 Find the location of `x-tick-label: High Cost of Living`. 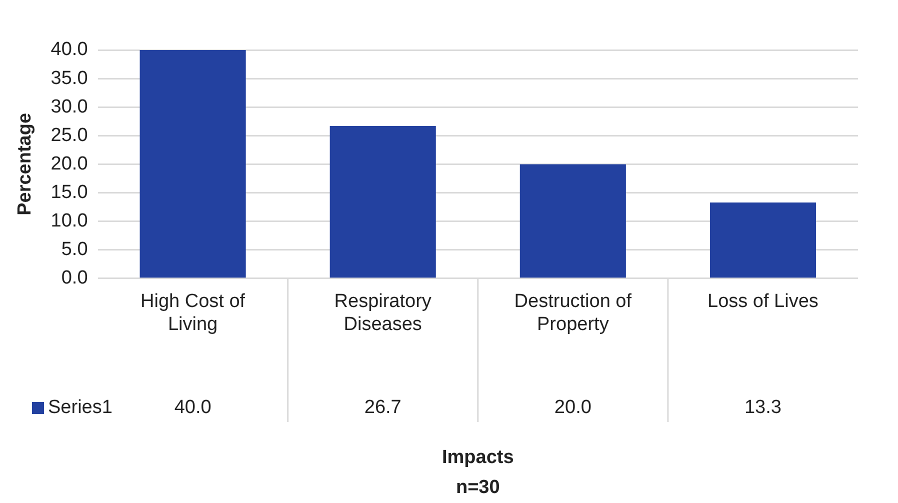

x-tick-label: High Cost of Living is located at coordinates (193, 313).